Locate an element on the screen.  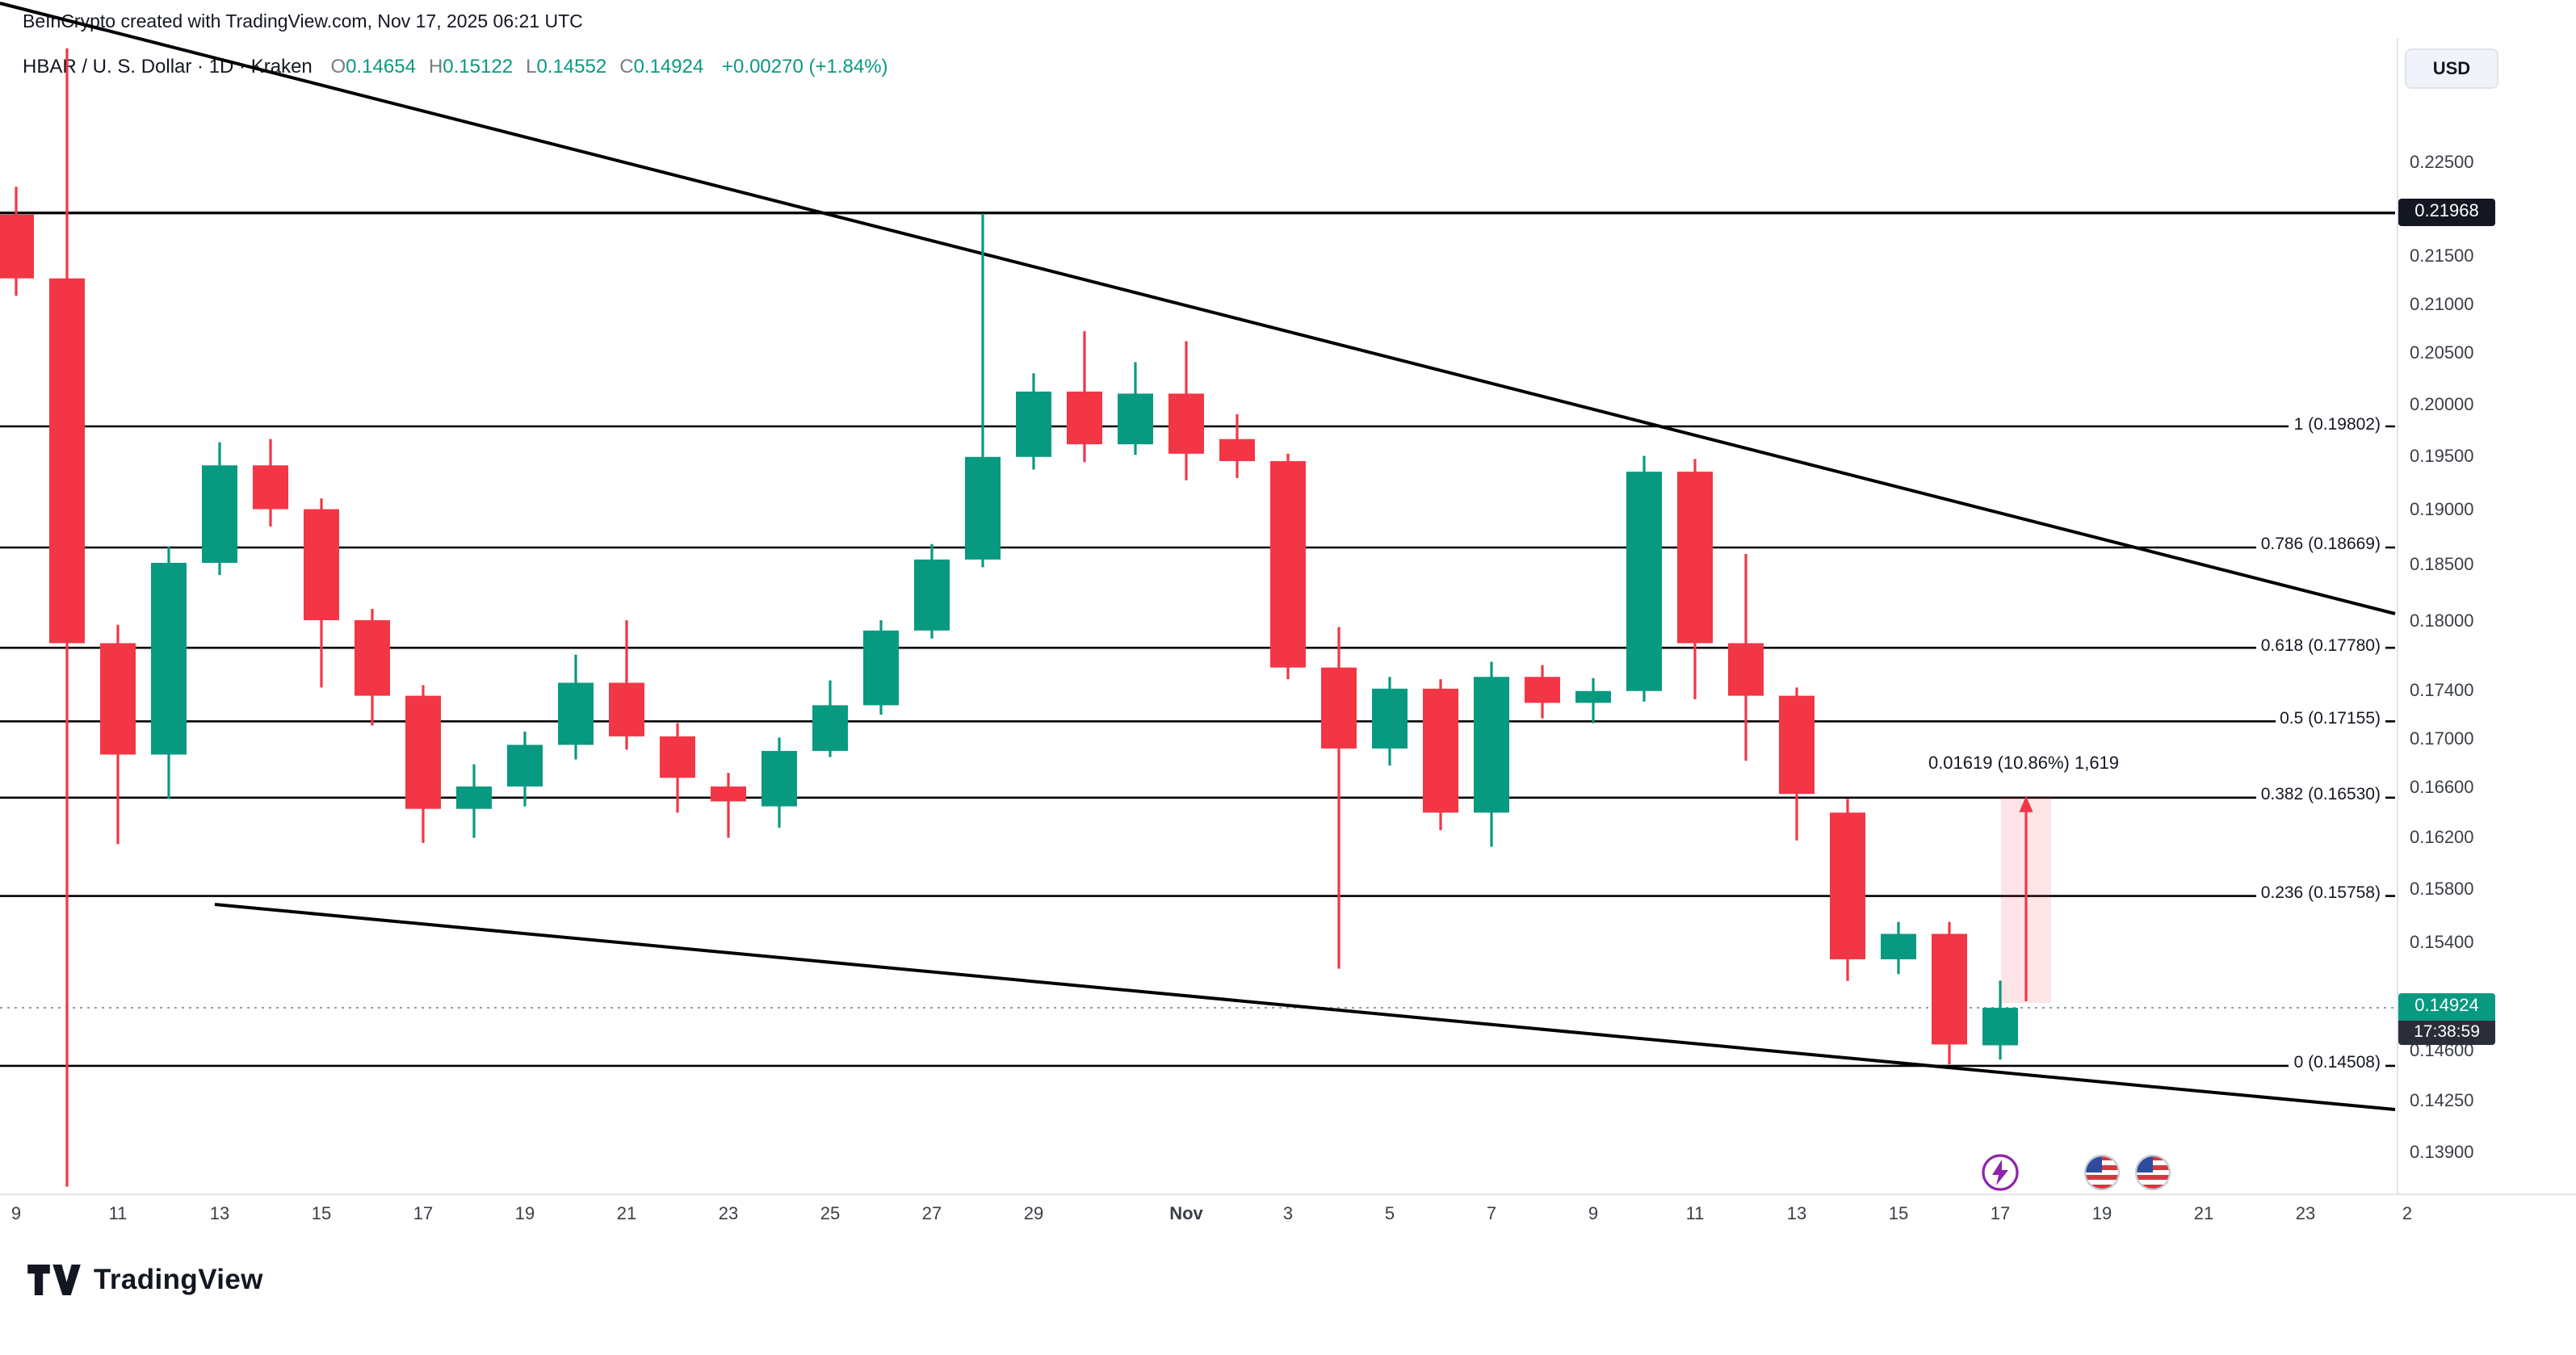
change-readout: +0.00270 (+1.84%) is located at coordinates (805, 66).